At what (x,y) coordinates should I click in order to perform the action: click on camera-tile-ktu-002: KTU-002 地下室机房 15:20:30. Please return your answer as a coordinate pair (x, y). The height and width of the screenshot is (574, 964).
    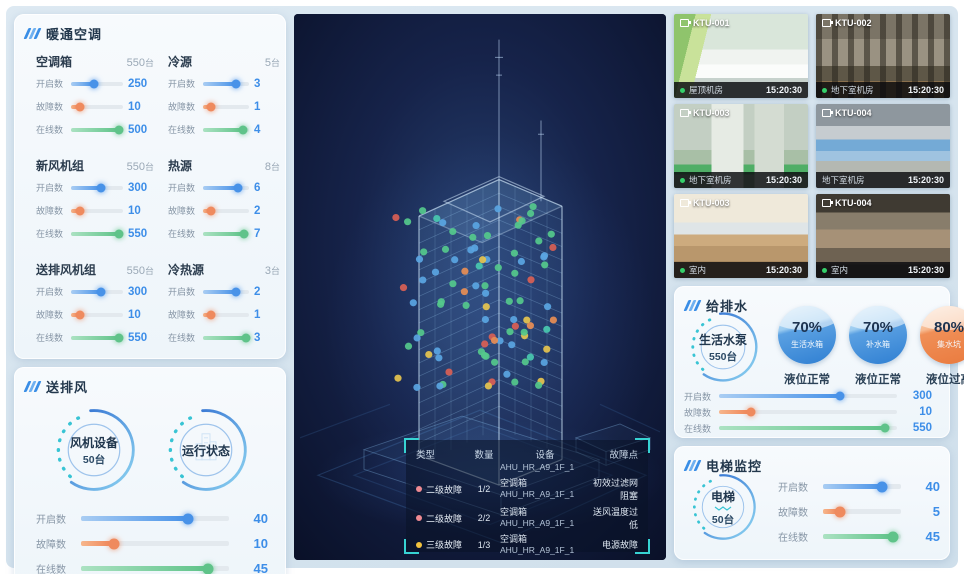
    Looking at the image, I should click on (883, 56).